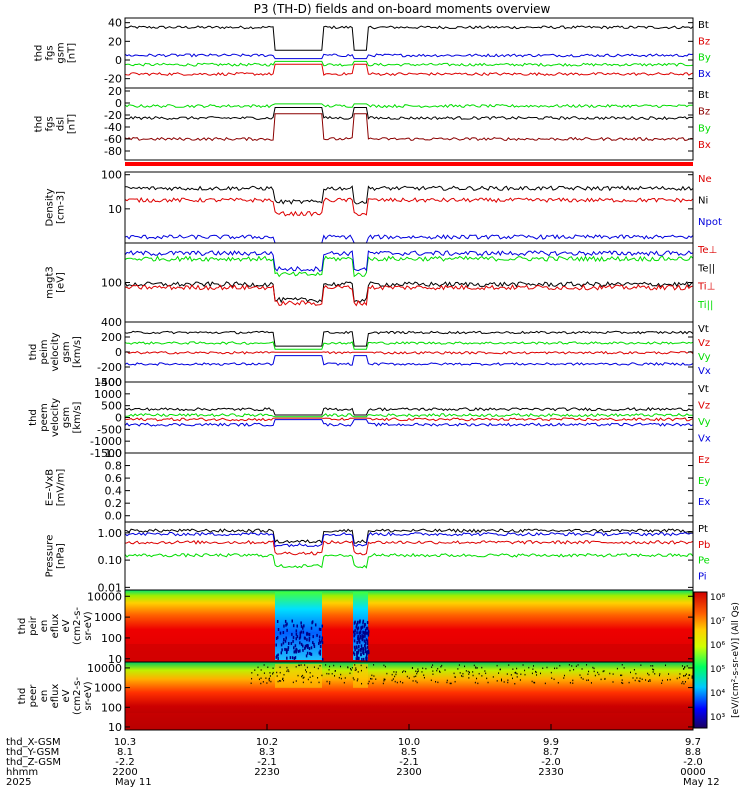  What do you see at coordinates (110, 560) in the screenshot?
I see `y-tick-label: 0.10` at bounding box center [110, 560].